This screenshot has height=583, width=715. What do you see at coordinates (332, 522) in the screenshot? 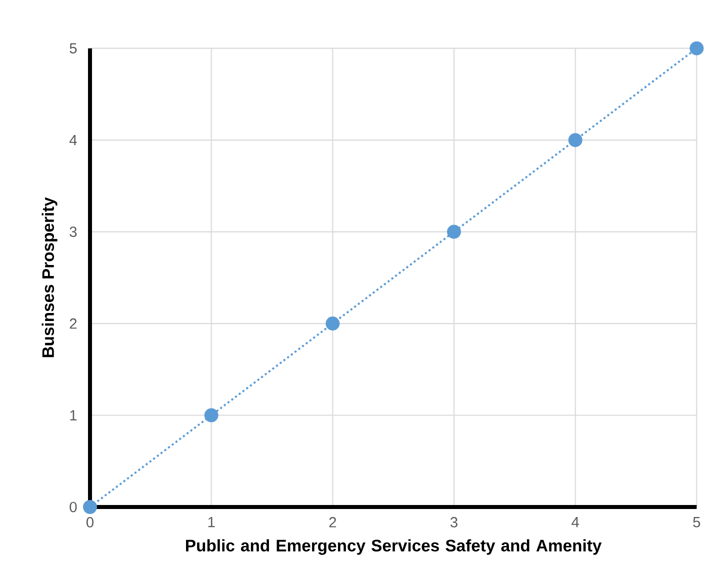
I see `x-tick-label: 2` at bounding box center [332, 522].